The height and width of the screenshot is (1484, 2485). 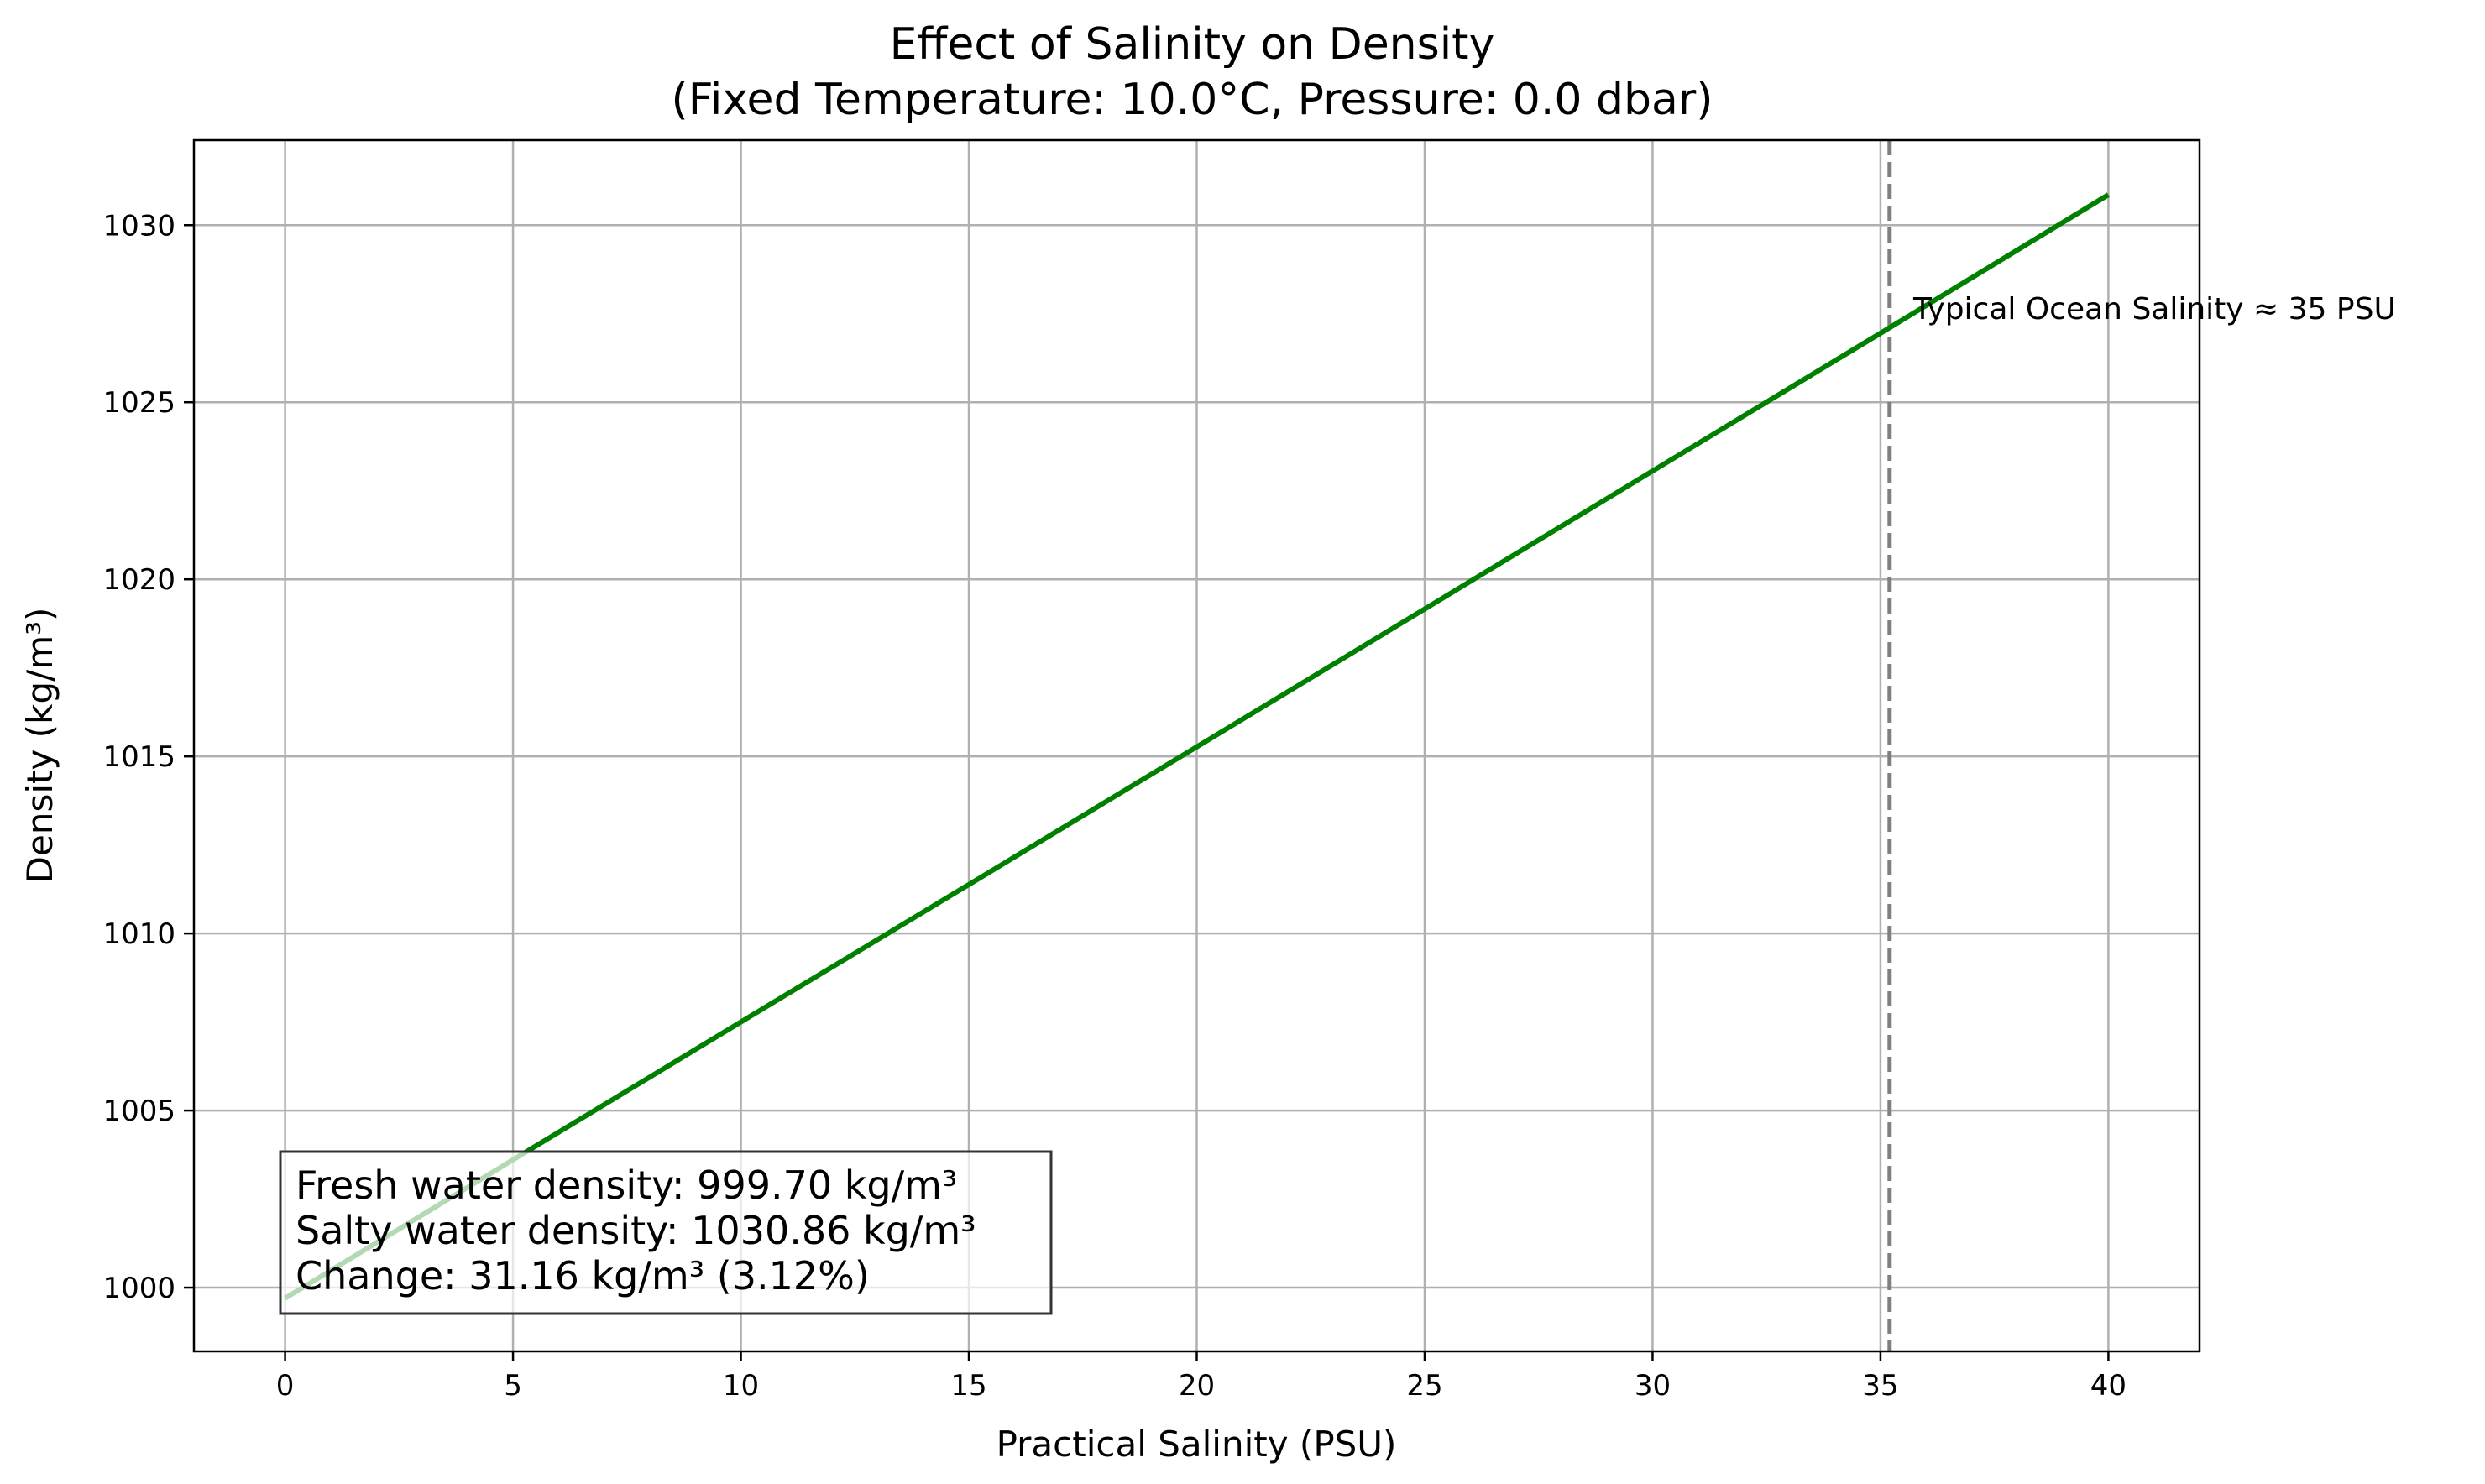 I want to click on y-tick-label: 1000, so click(x=138, y=1288).